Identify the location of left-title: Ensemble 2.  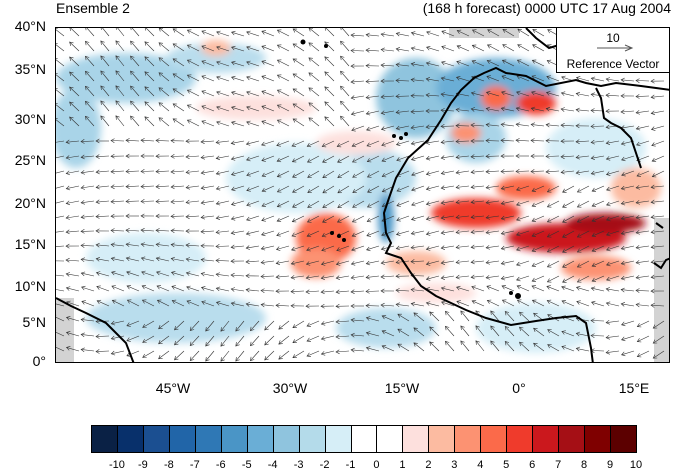
(93, 8).